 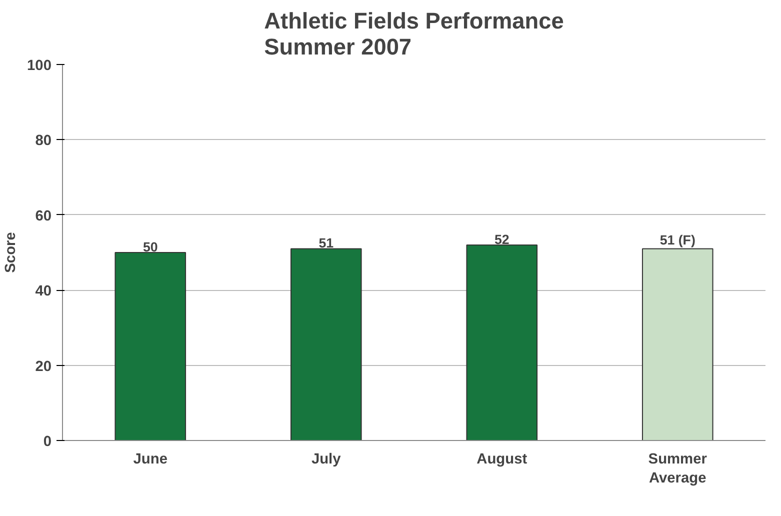 I want to click on data-label: 50, so click(x=150, y=247).